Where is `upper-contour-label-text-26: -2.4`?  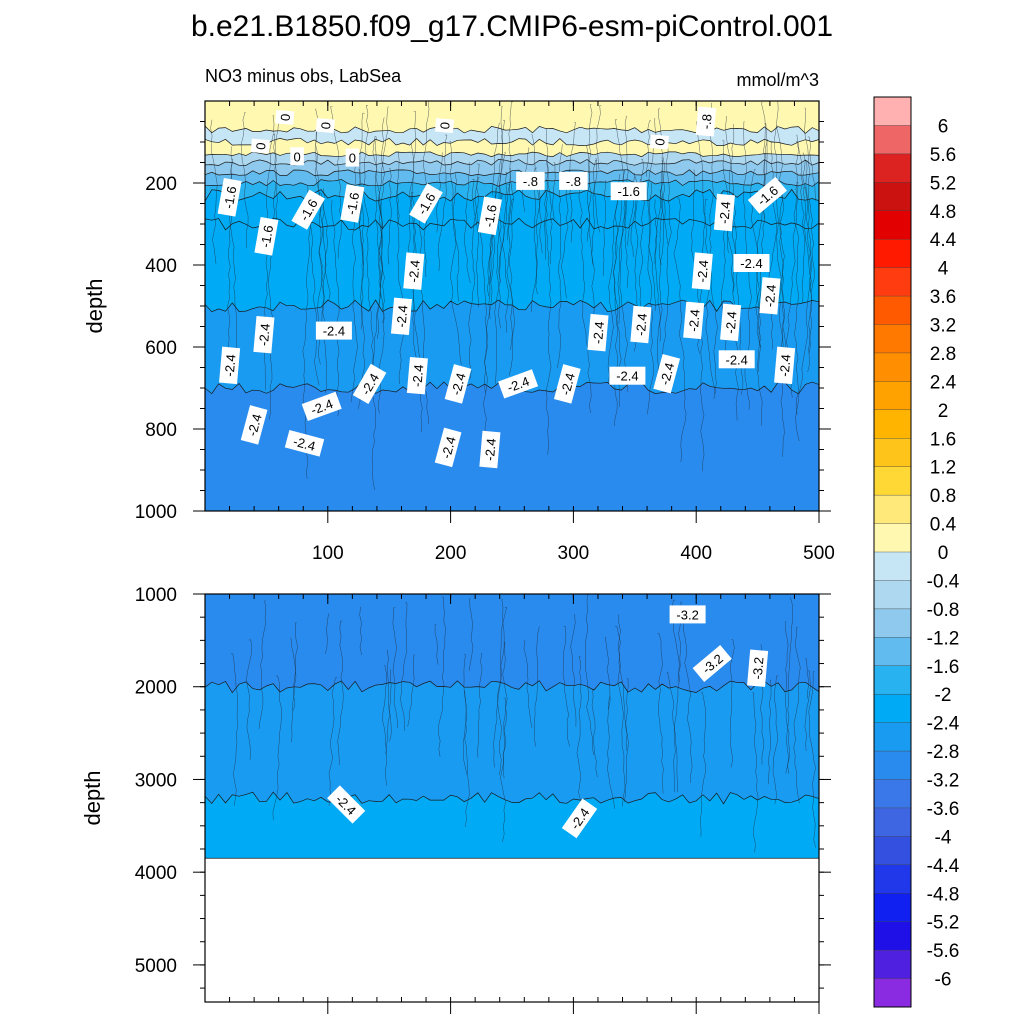
upper-contour-label-text-26: -2.4 is located at coordinates (598, 333).